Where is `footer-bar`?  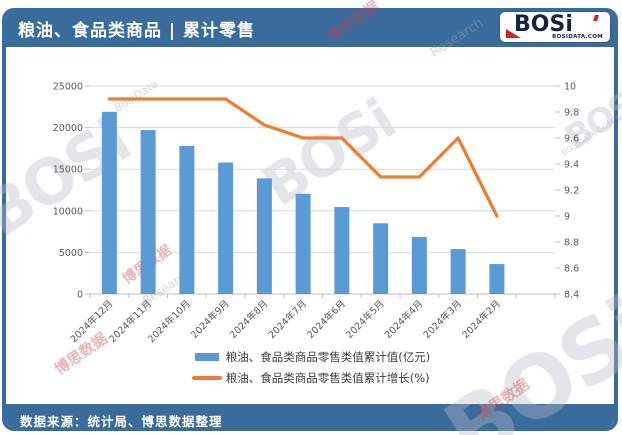 footer-bar is located at coordinates (310, 415).